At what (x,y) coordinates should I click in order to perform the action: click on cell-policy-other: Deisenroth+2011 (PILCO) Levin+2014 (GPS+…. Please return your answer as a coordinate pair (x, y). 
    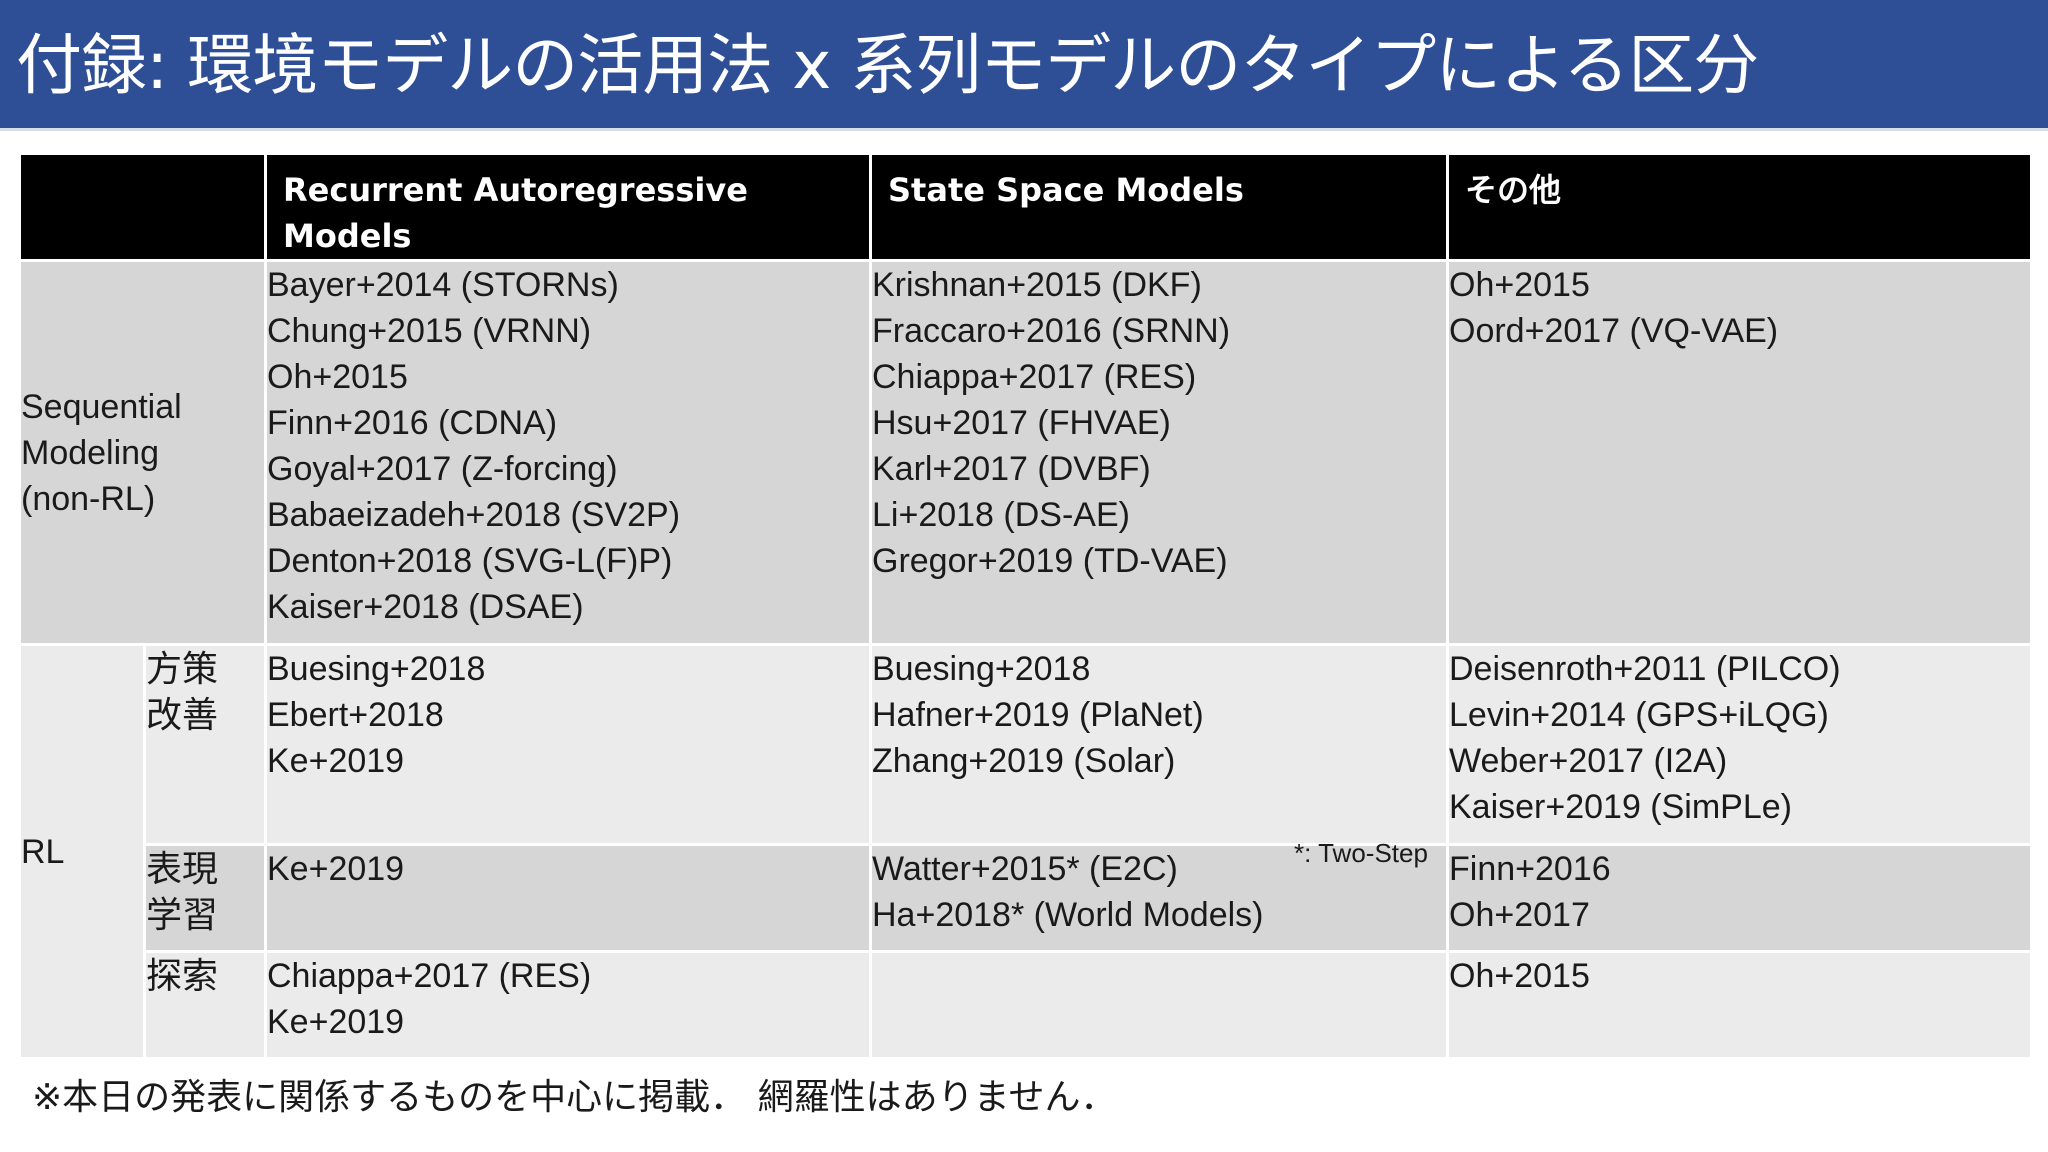
    Looking at the image, I should click on (1739, 744).